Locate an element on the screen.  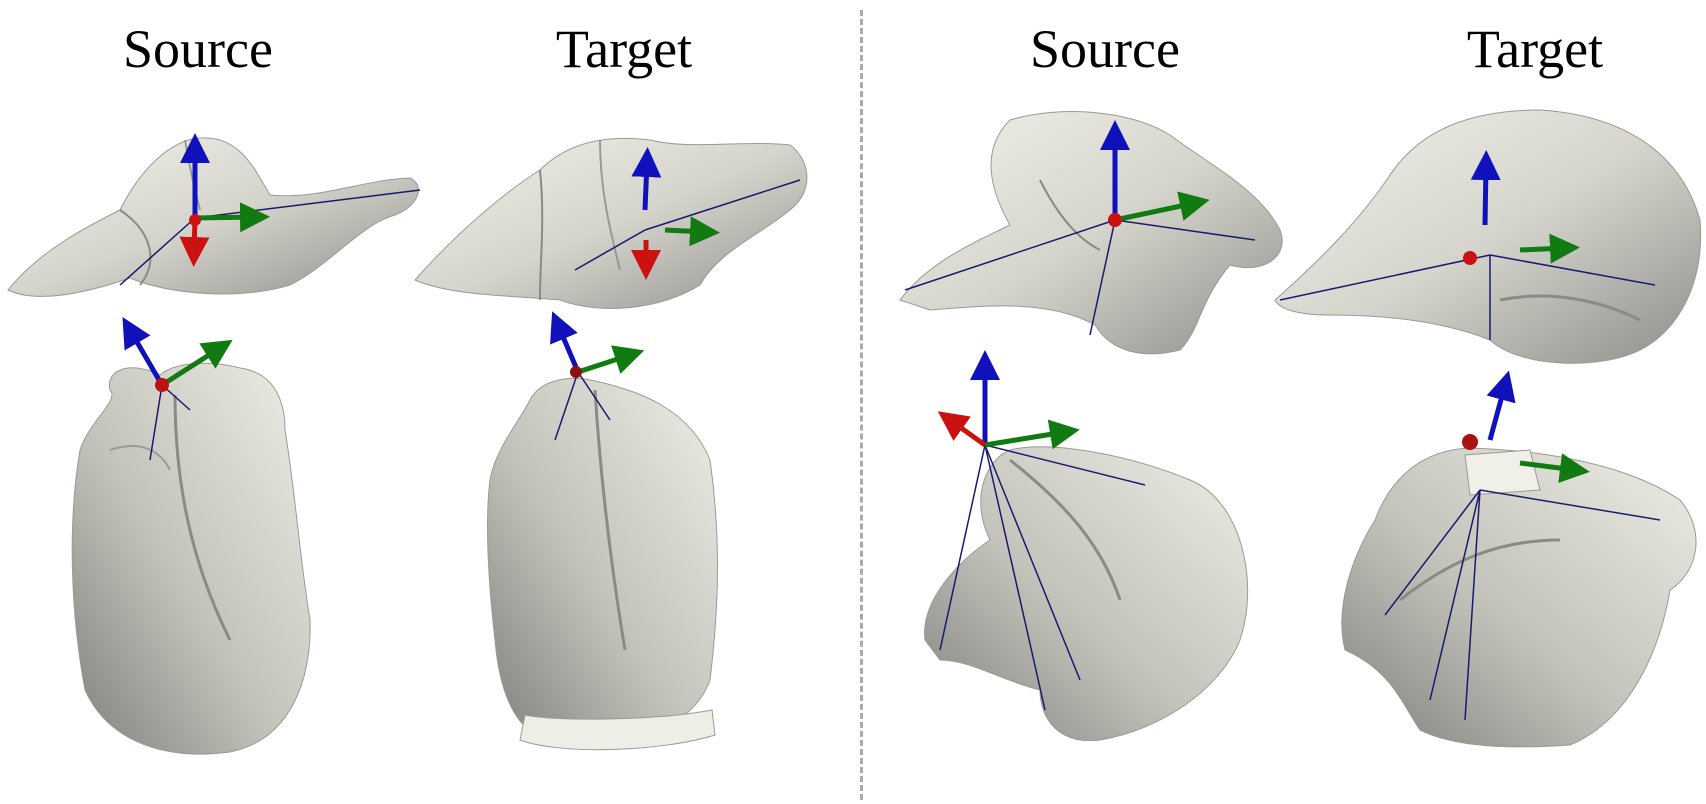
right-target-top-hand is located at coordinates (1488, 236).